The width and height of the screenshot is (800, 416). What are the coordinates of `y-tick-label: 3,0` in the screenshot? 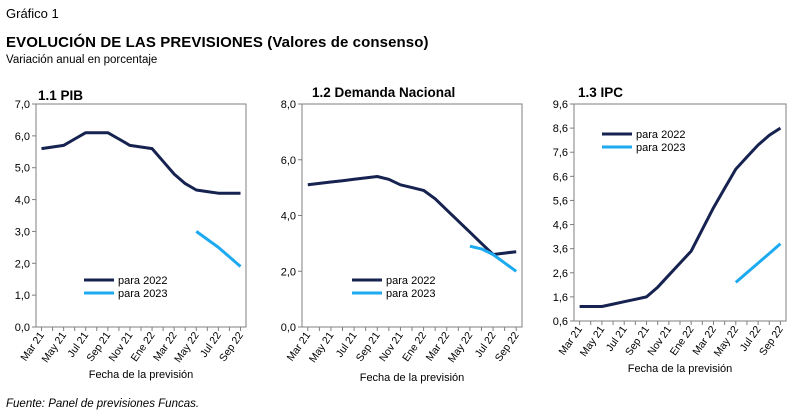 It's located at (22, 232).